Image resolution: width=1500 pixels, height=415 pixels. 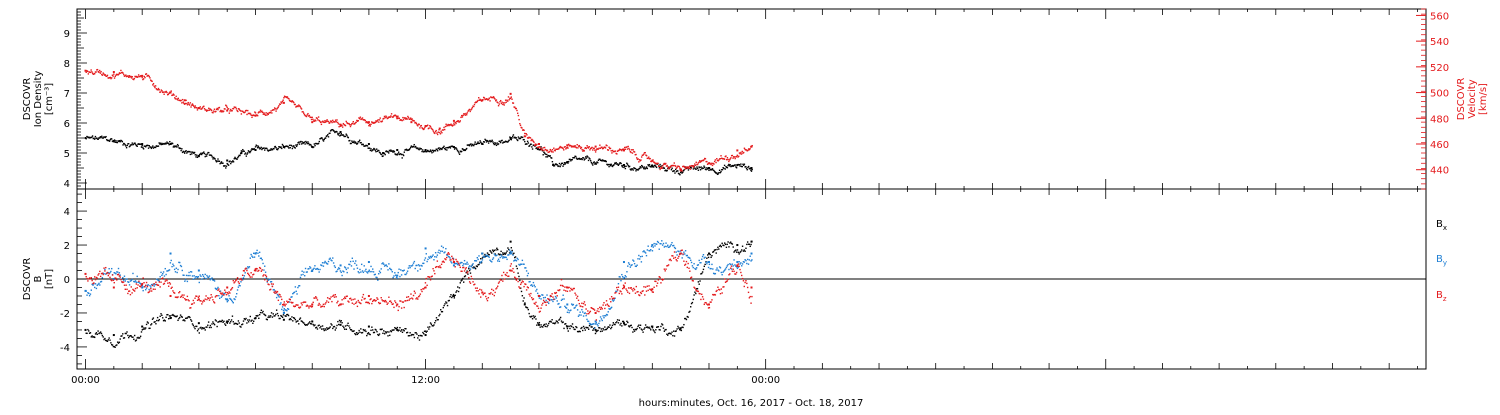 I want to click on bz-anchor-point, so click(x=255, y=270).